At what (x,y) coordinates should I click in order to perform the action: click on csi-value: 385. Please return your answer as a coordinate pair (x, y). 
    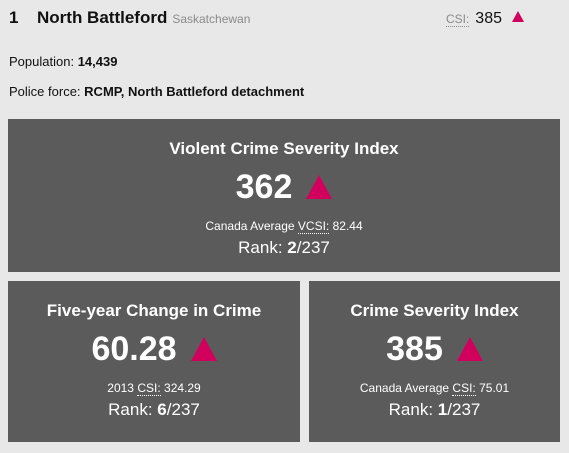
    Looking at the image, I should click on (488, 18).